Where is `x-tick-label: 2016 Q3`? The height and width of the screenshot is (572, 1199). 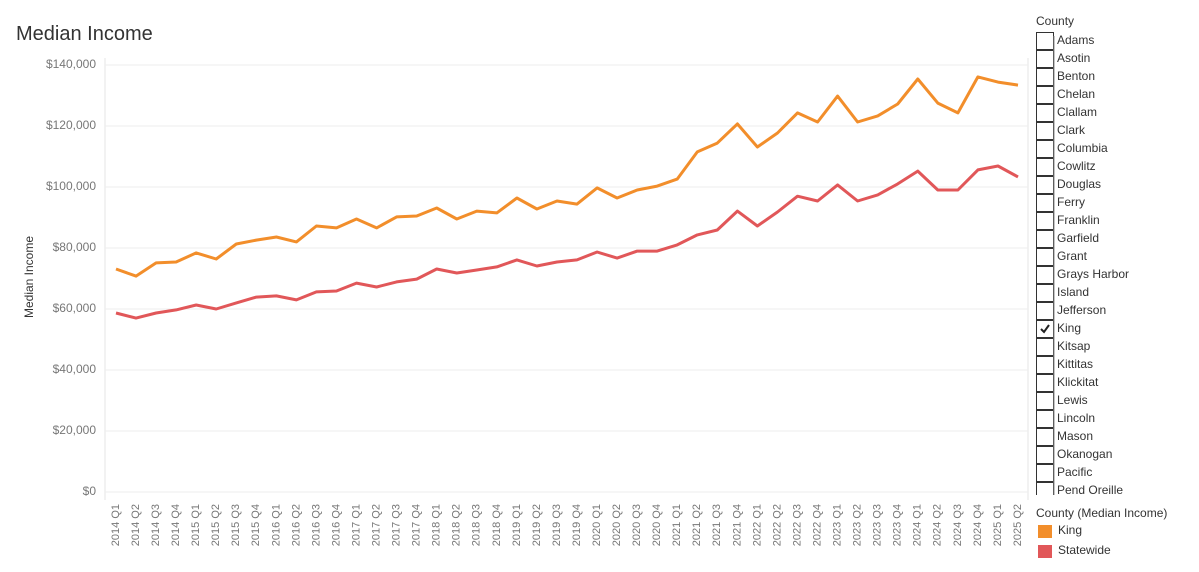 x-tick-label: 2016 Q3 is located at coordinates (316, 525).